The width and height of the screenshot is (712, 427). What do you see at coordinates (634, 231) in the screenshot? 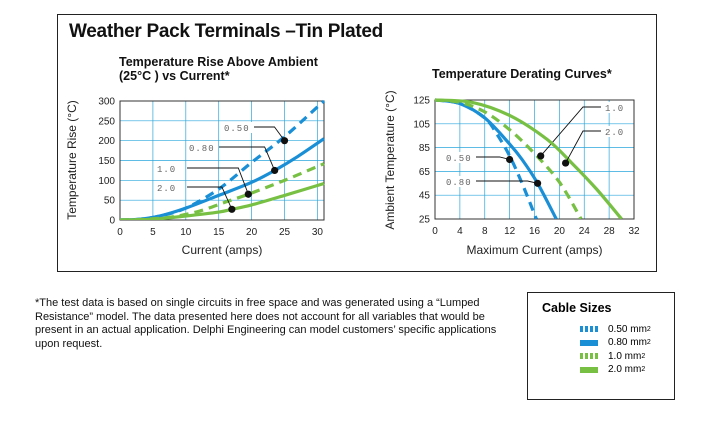
I see `x-tick-label: 32` at bounding box center [634, 231].